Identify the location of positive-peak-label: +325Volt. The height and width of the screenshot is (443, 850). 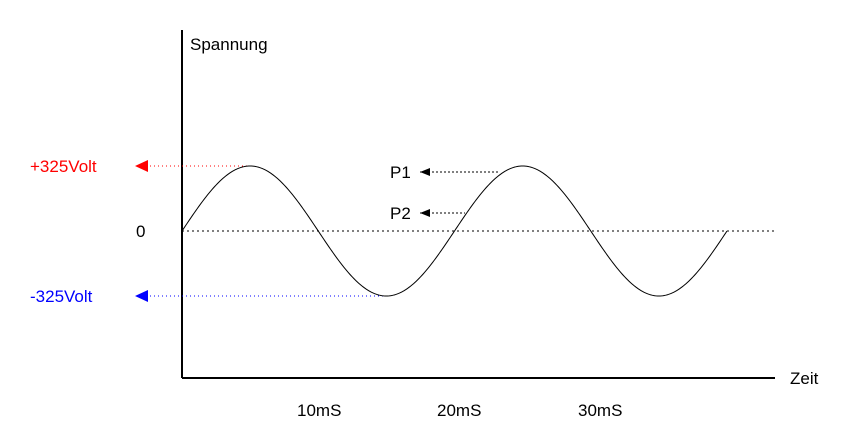
(63, 166).